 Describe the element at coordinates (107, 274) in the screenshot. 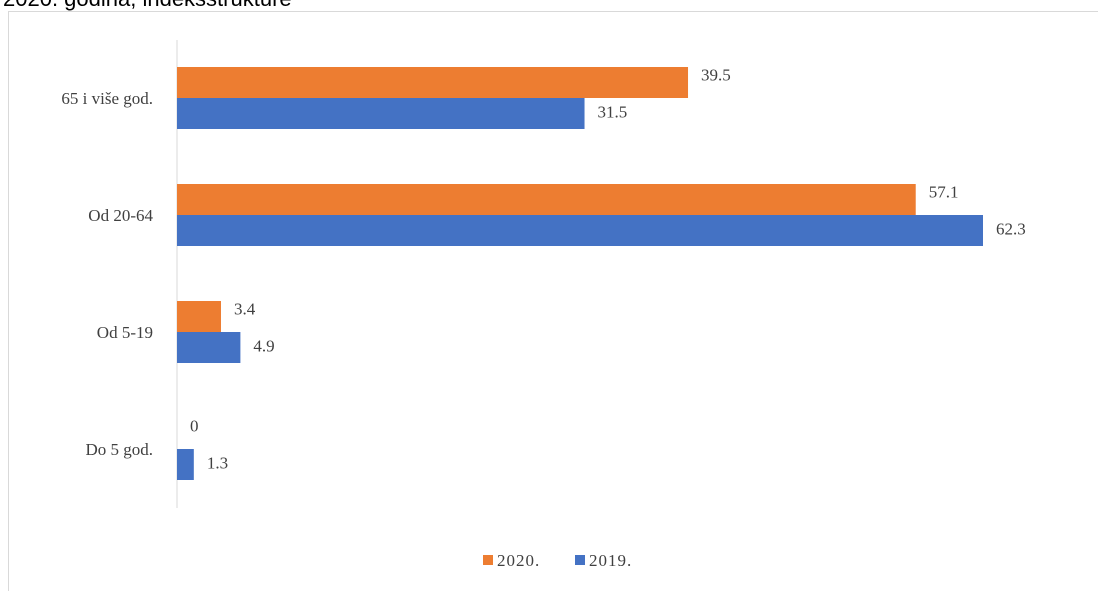

I see `category-labels: 65 i više god. Od 20-64 Od 5-19 Do 5 god.` at that location.